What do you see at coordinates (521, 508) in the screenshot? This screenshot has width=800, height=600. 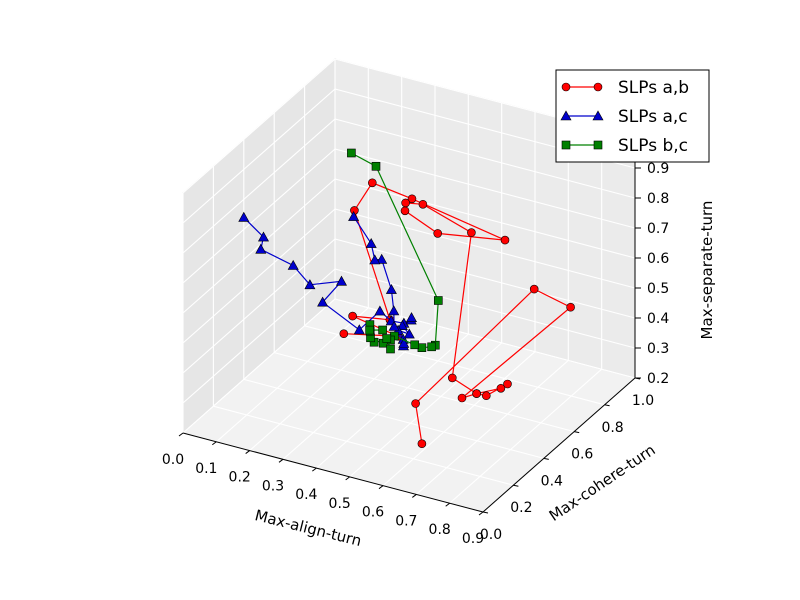 I see `y-tick-label: 0.2` at bounding box center [521, 508].